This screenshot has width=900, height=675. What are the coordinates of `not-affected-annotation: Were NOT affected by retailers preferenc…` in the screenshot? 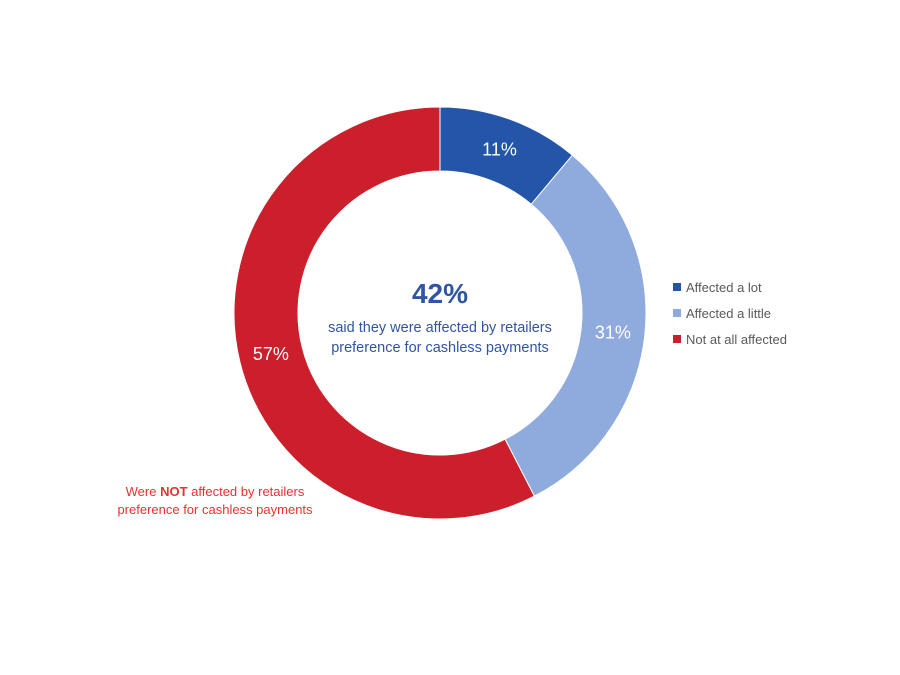 It's located at (215, 501).